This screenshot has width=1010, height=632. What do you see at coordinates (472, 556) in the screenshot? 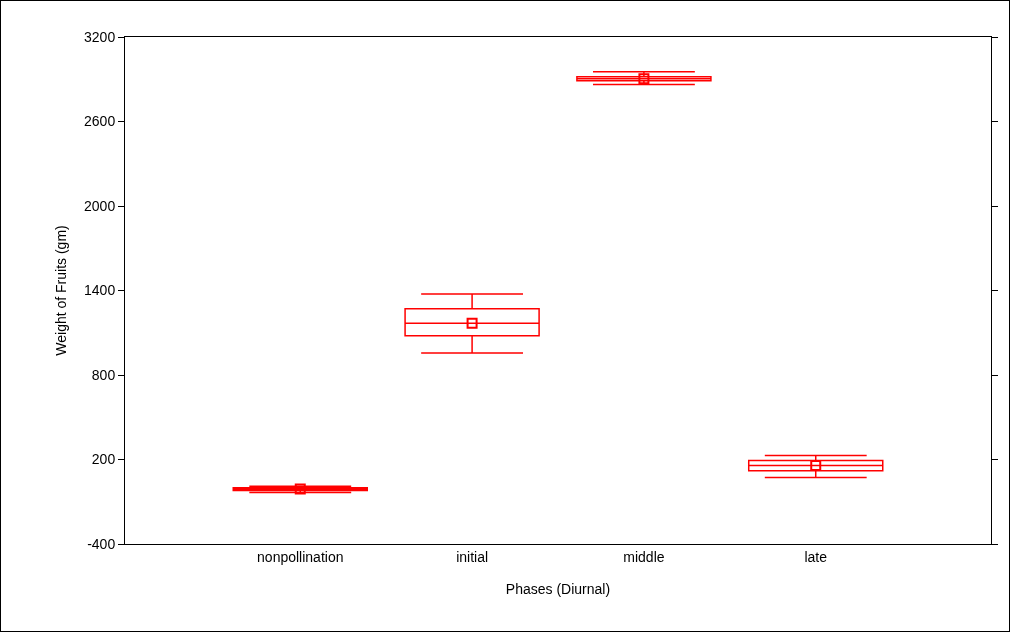
I see `x-tick-label: initial` at bounding box center [472, 556].